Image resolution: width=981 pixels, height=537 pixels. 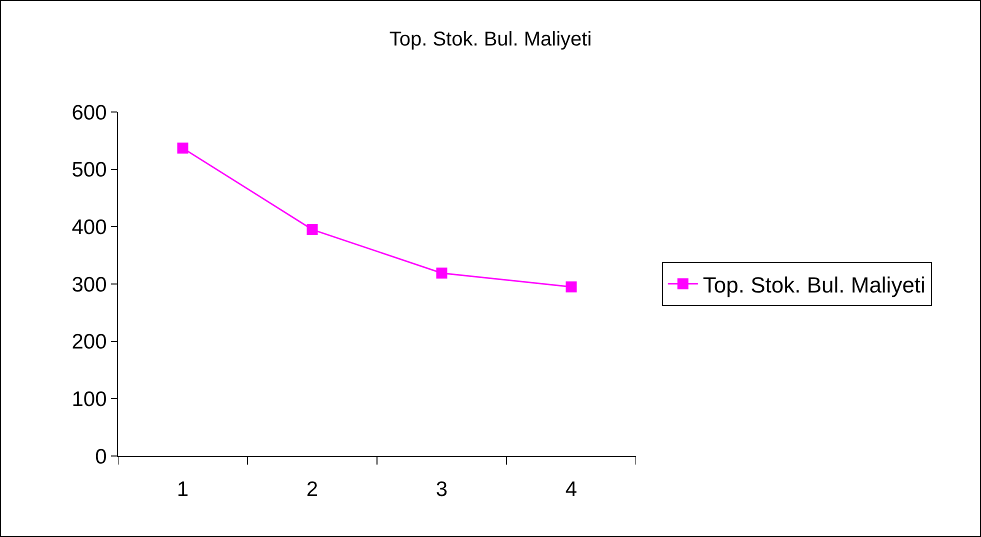 What do you see at coordinates (89, 342) in the screenshot?
I see `y-tick-label: 200` at bounding box center [89, 342].